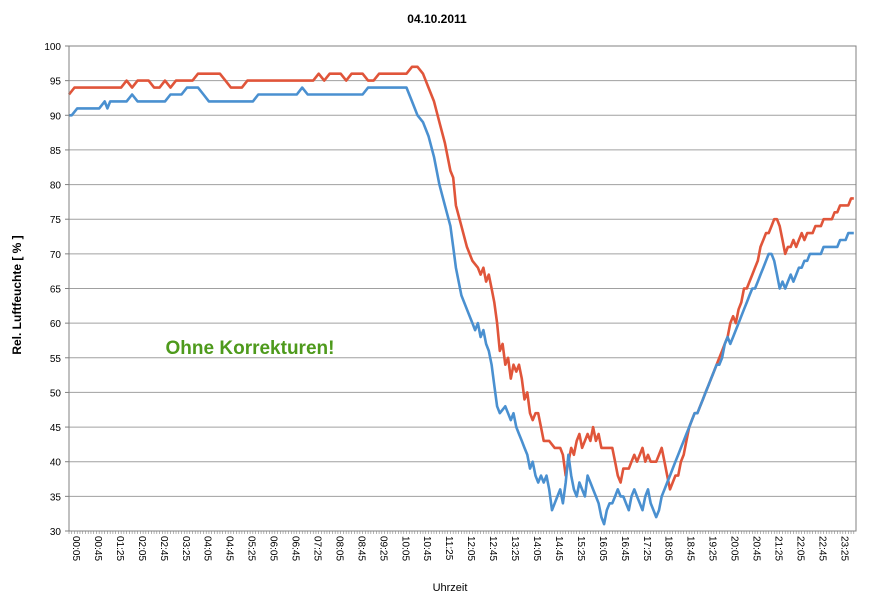  I want to click on x-tick-label: 20:05, so click(734, 548).